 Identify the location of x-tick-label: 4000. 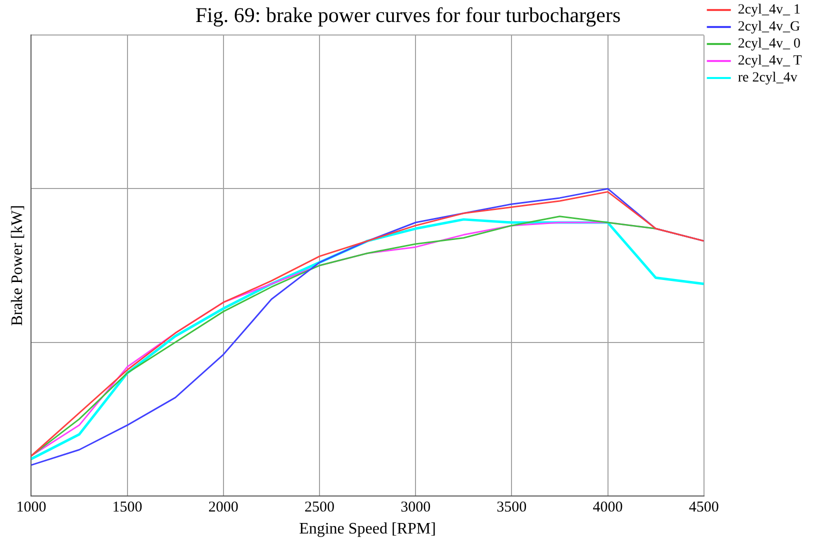
(607, 508).